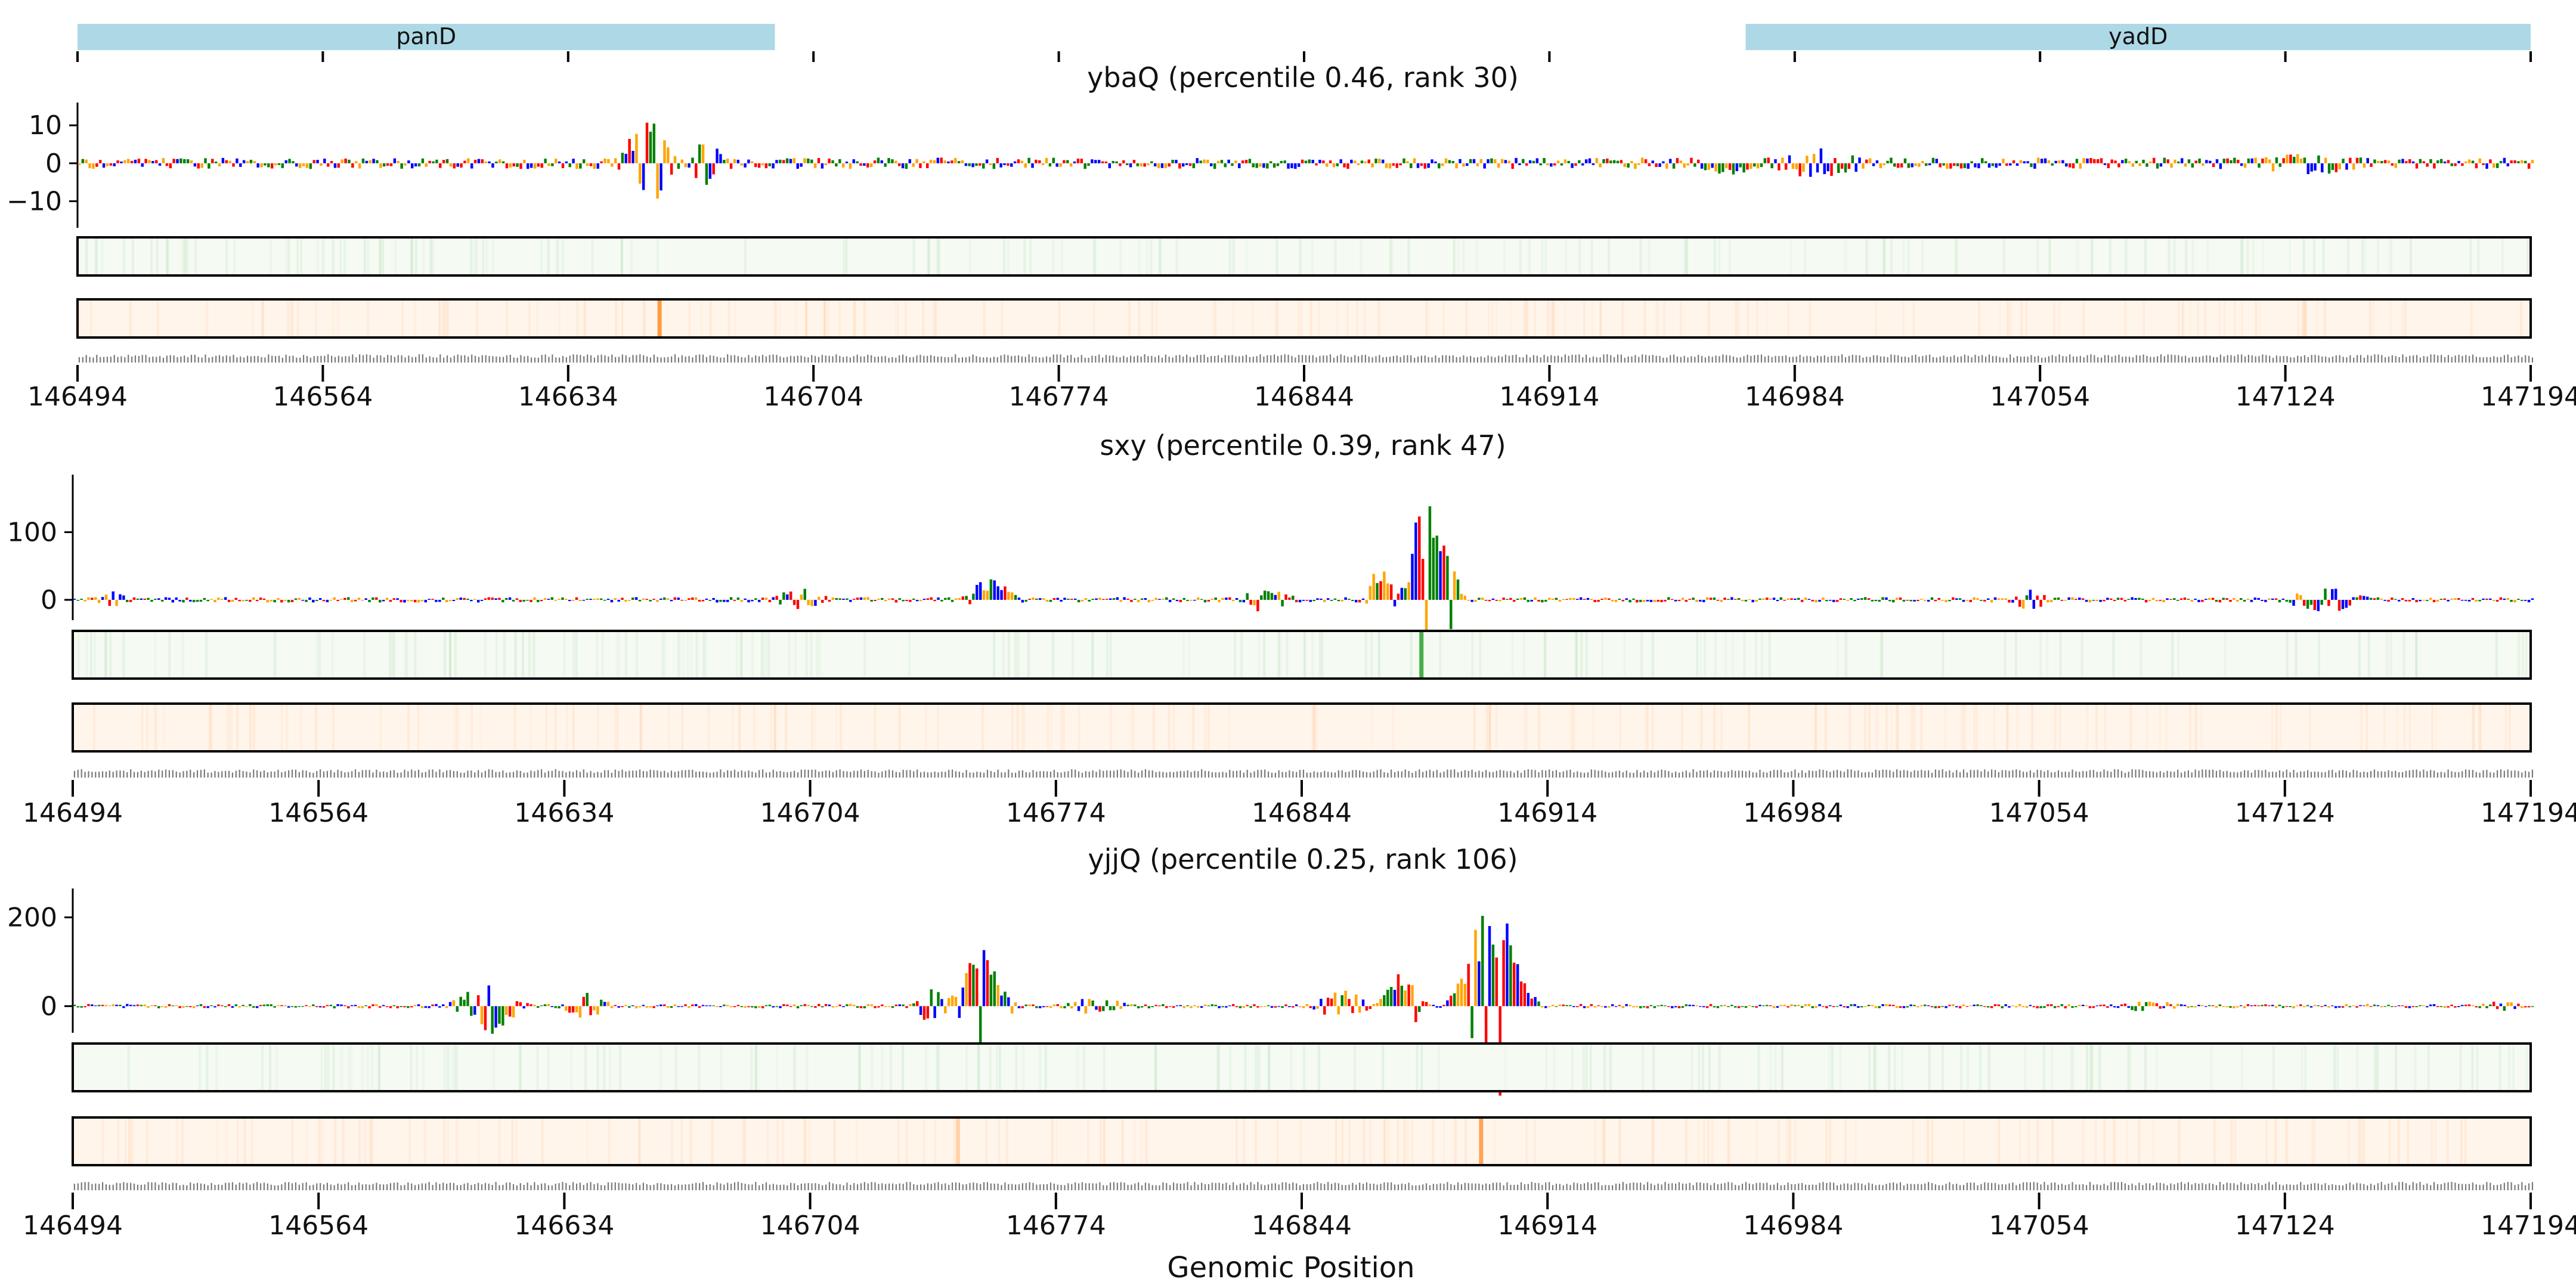  What do you see at coordinates (568, 397) in the screenshot?
I see `x-tick-label: 146634` at bounding box center [568, 397].